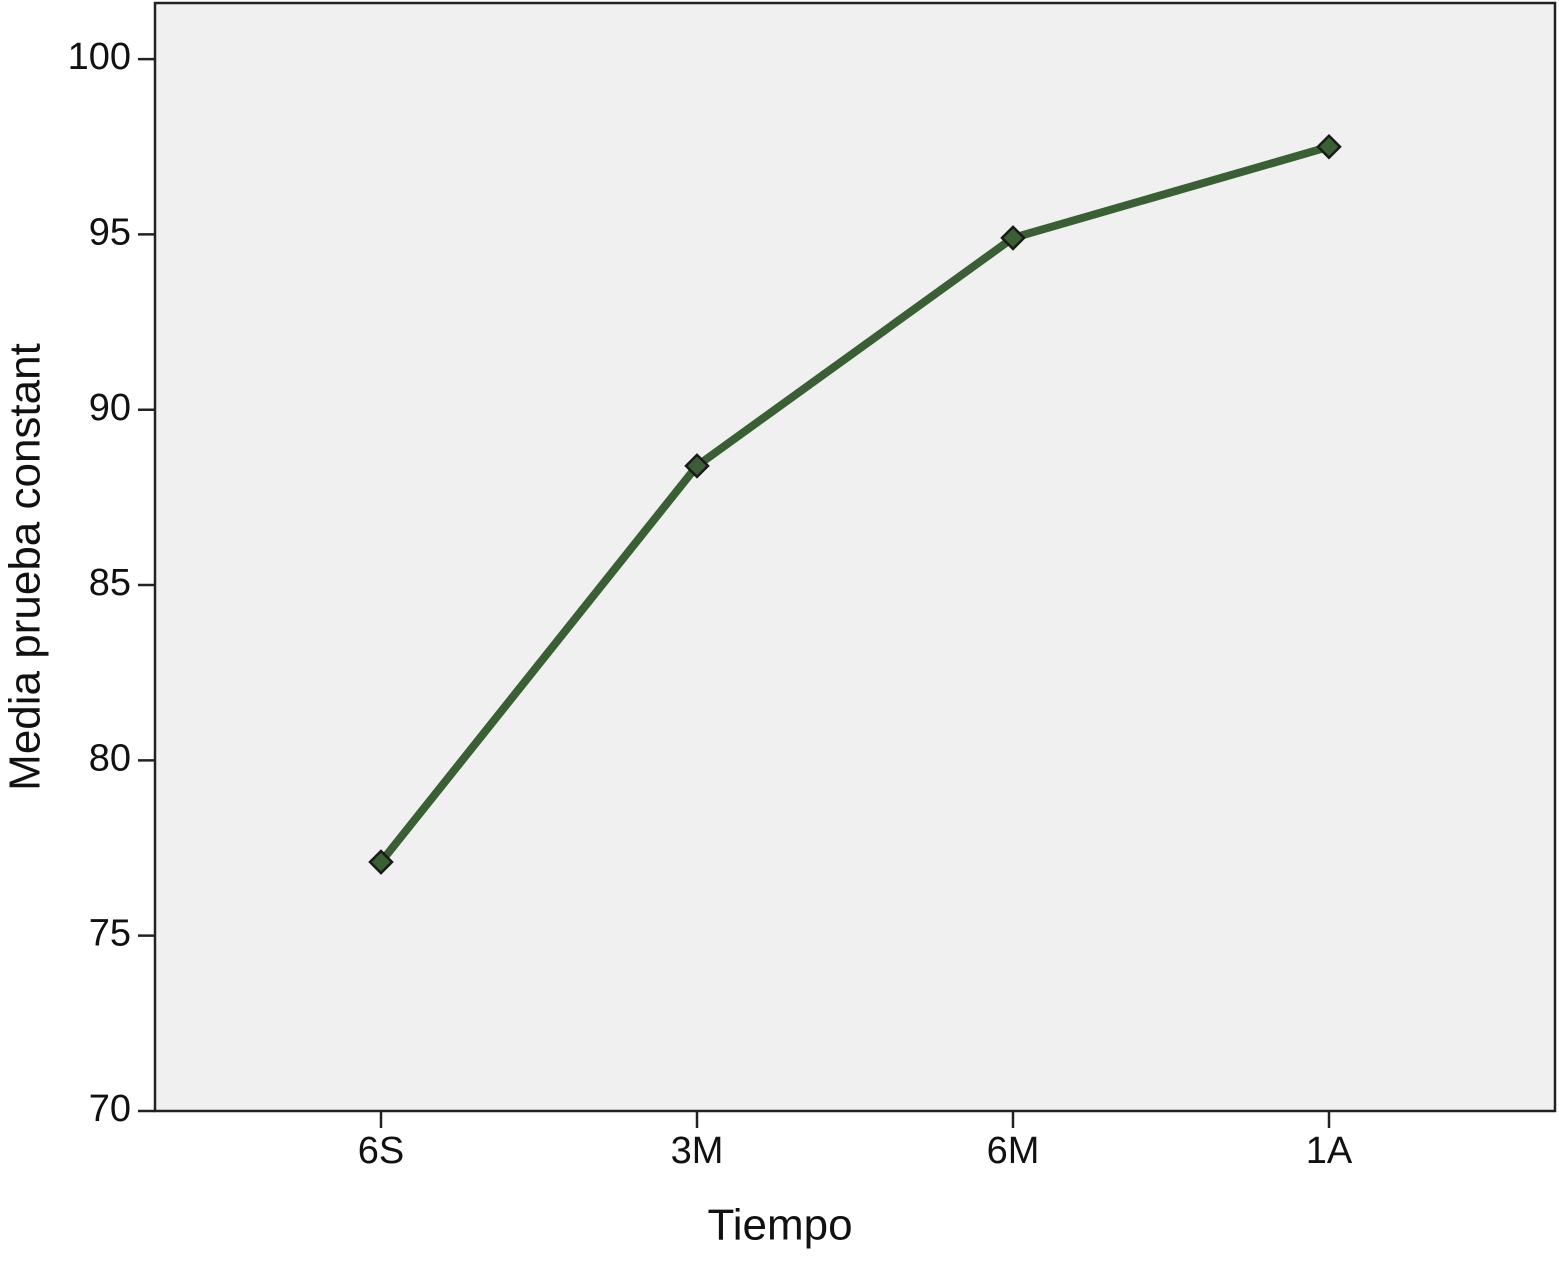 The height and width of the screenshot is (1266, 1559). Describe the element at coordinates (697, 1151) in the screenshot. I see `x-tick-label: 3M` at that location.